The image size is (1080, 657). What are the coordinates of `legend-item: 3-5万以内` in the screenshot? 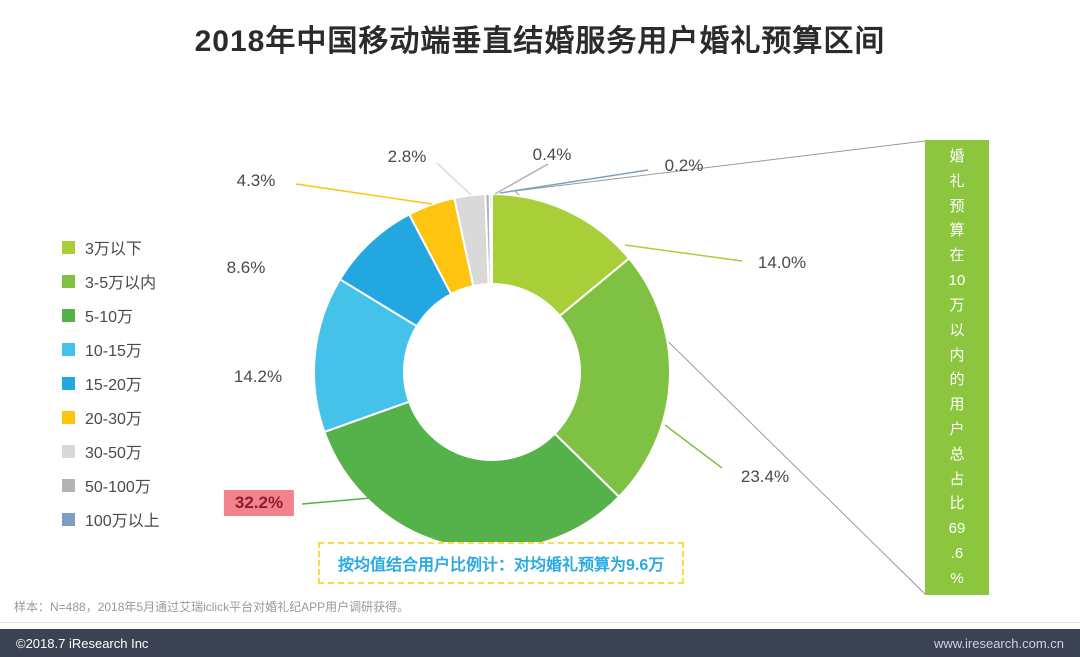 It's located at (111, 283).